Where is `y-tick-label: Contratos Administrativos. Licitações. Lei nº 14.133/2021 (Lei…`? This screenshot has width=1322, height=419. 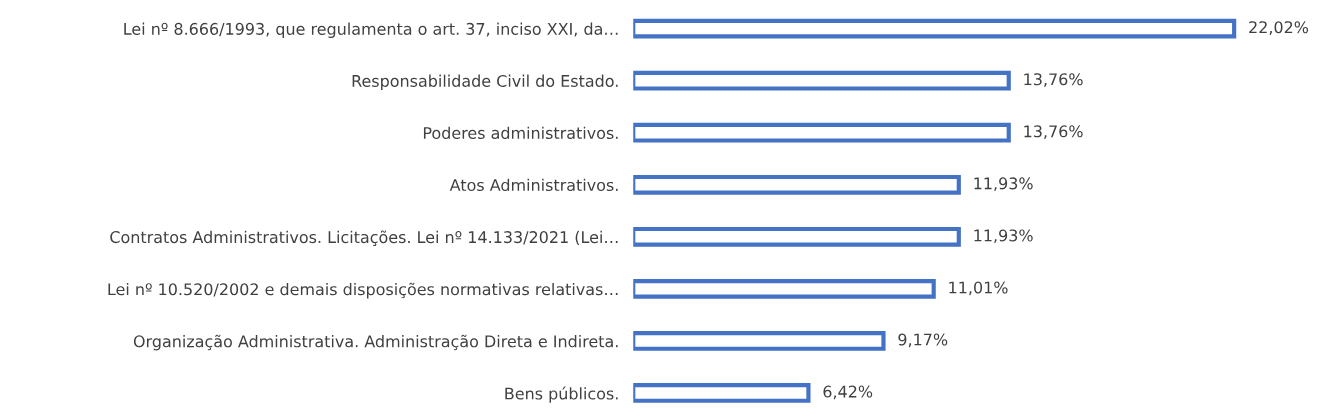
y-tick-label: Contratos Administrativos. Licitações. Lei nº 14.133/2021 (Lei… is located at coordinates (364, 238).